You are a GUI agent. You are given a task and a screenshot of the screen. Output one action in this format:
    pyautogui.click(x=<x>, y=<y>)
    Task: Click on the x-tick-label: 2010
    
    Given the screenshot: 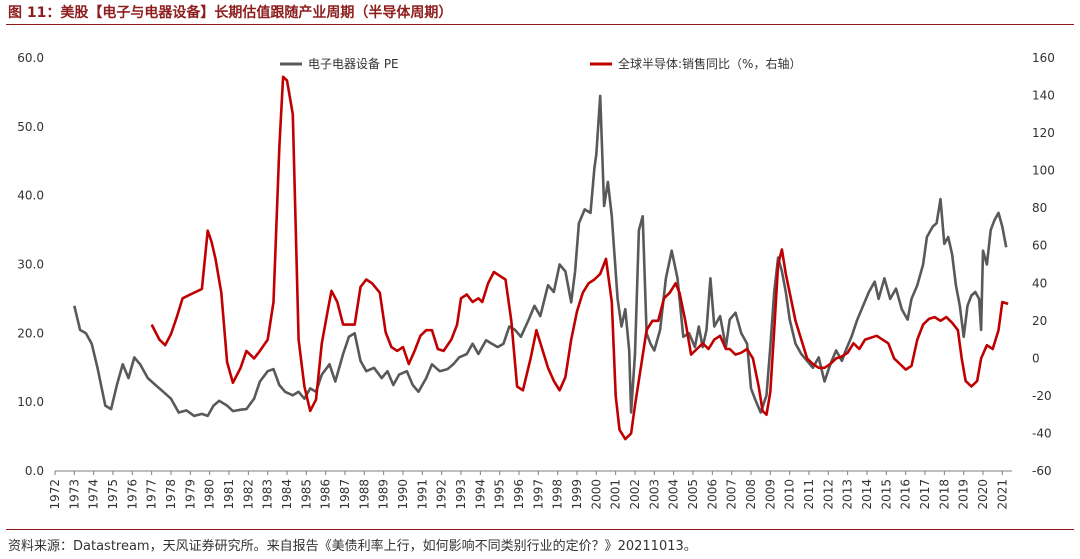 What is the action you would take?
    pyautogui.click(x=790, y=494)
    